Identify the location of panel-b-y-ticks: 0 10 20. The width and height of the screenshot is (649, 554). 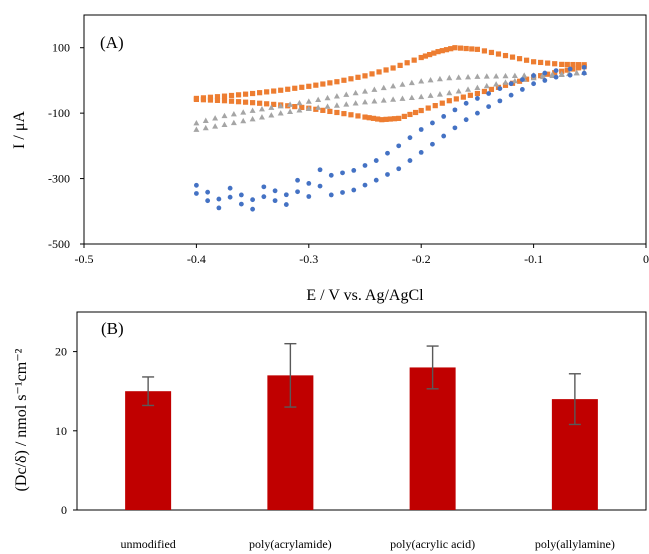
(66, 431).